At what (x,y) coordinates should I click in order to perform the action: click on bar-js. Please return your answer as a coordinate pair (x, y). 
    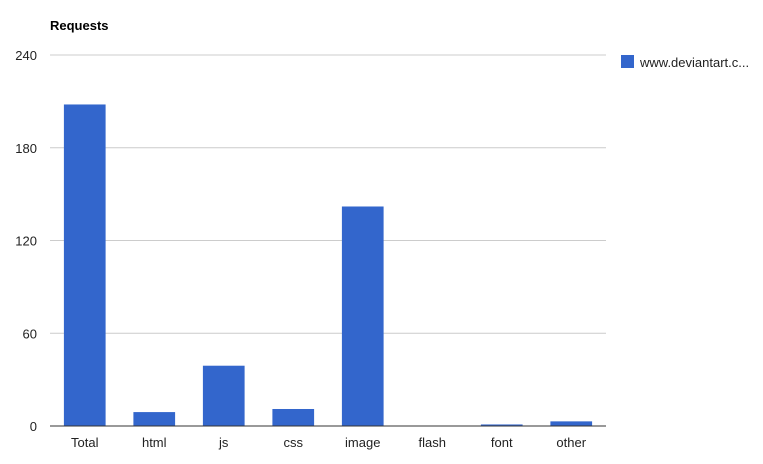
    Looking at the image, I should click on (223, 395).